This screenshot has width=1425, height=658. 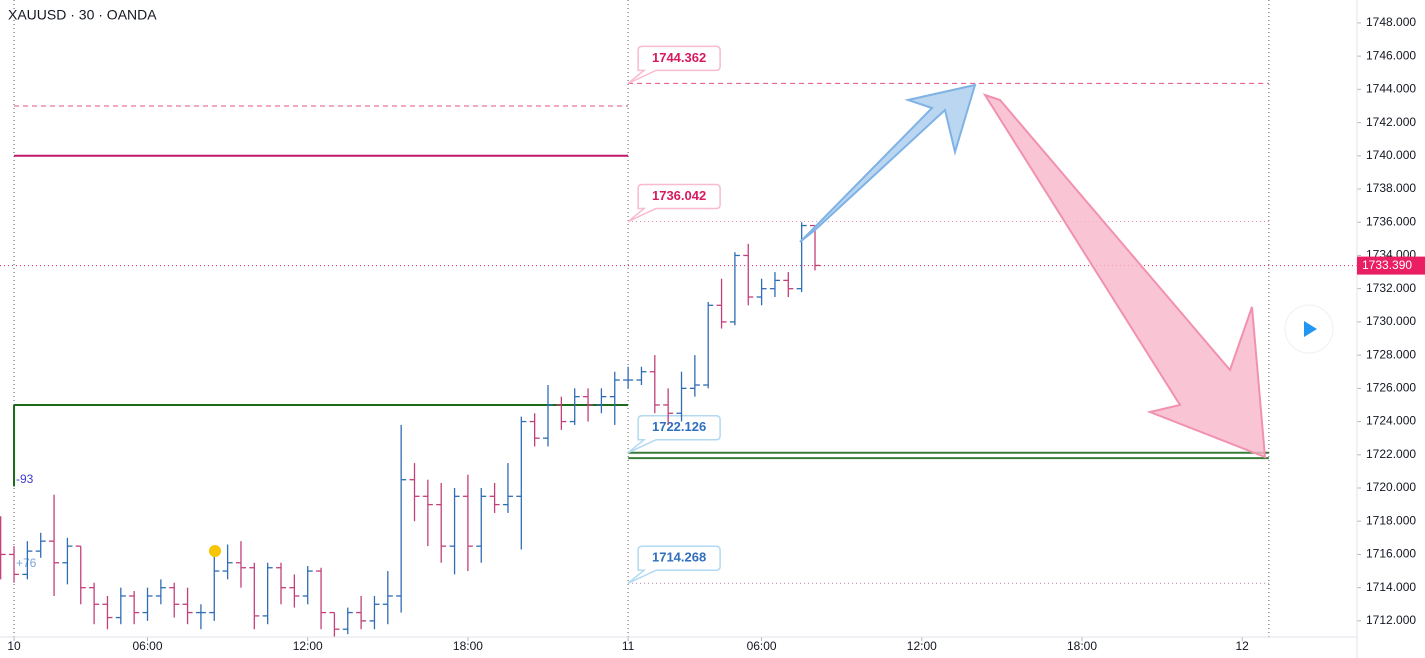 What do you see at coordinates (1391, 354) in the screenshot?
I see `y-tick-label: 1728.000` at bounding box center [1391, 354].